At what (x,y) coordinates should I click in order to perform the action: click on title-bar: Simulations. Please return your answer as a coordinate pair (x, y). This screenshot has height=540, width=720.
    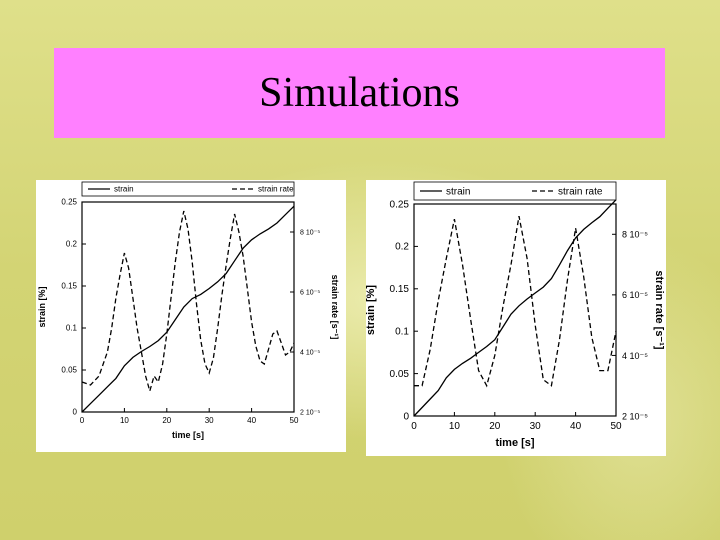
    Looking at the image, I should click on (359, 93).